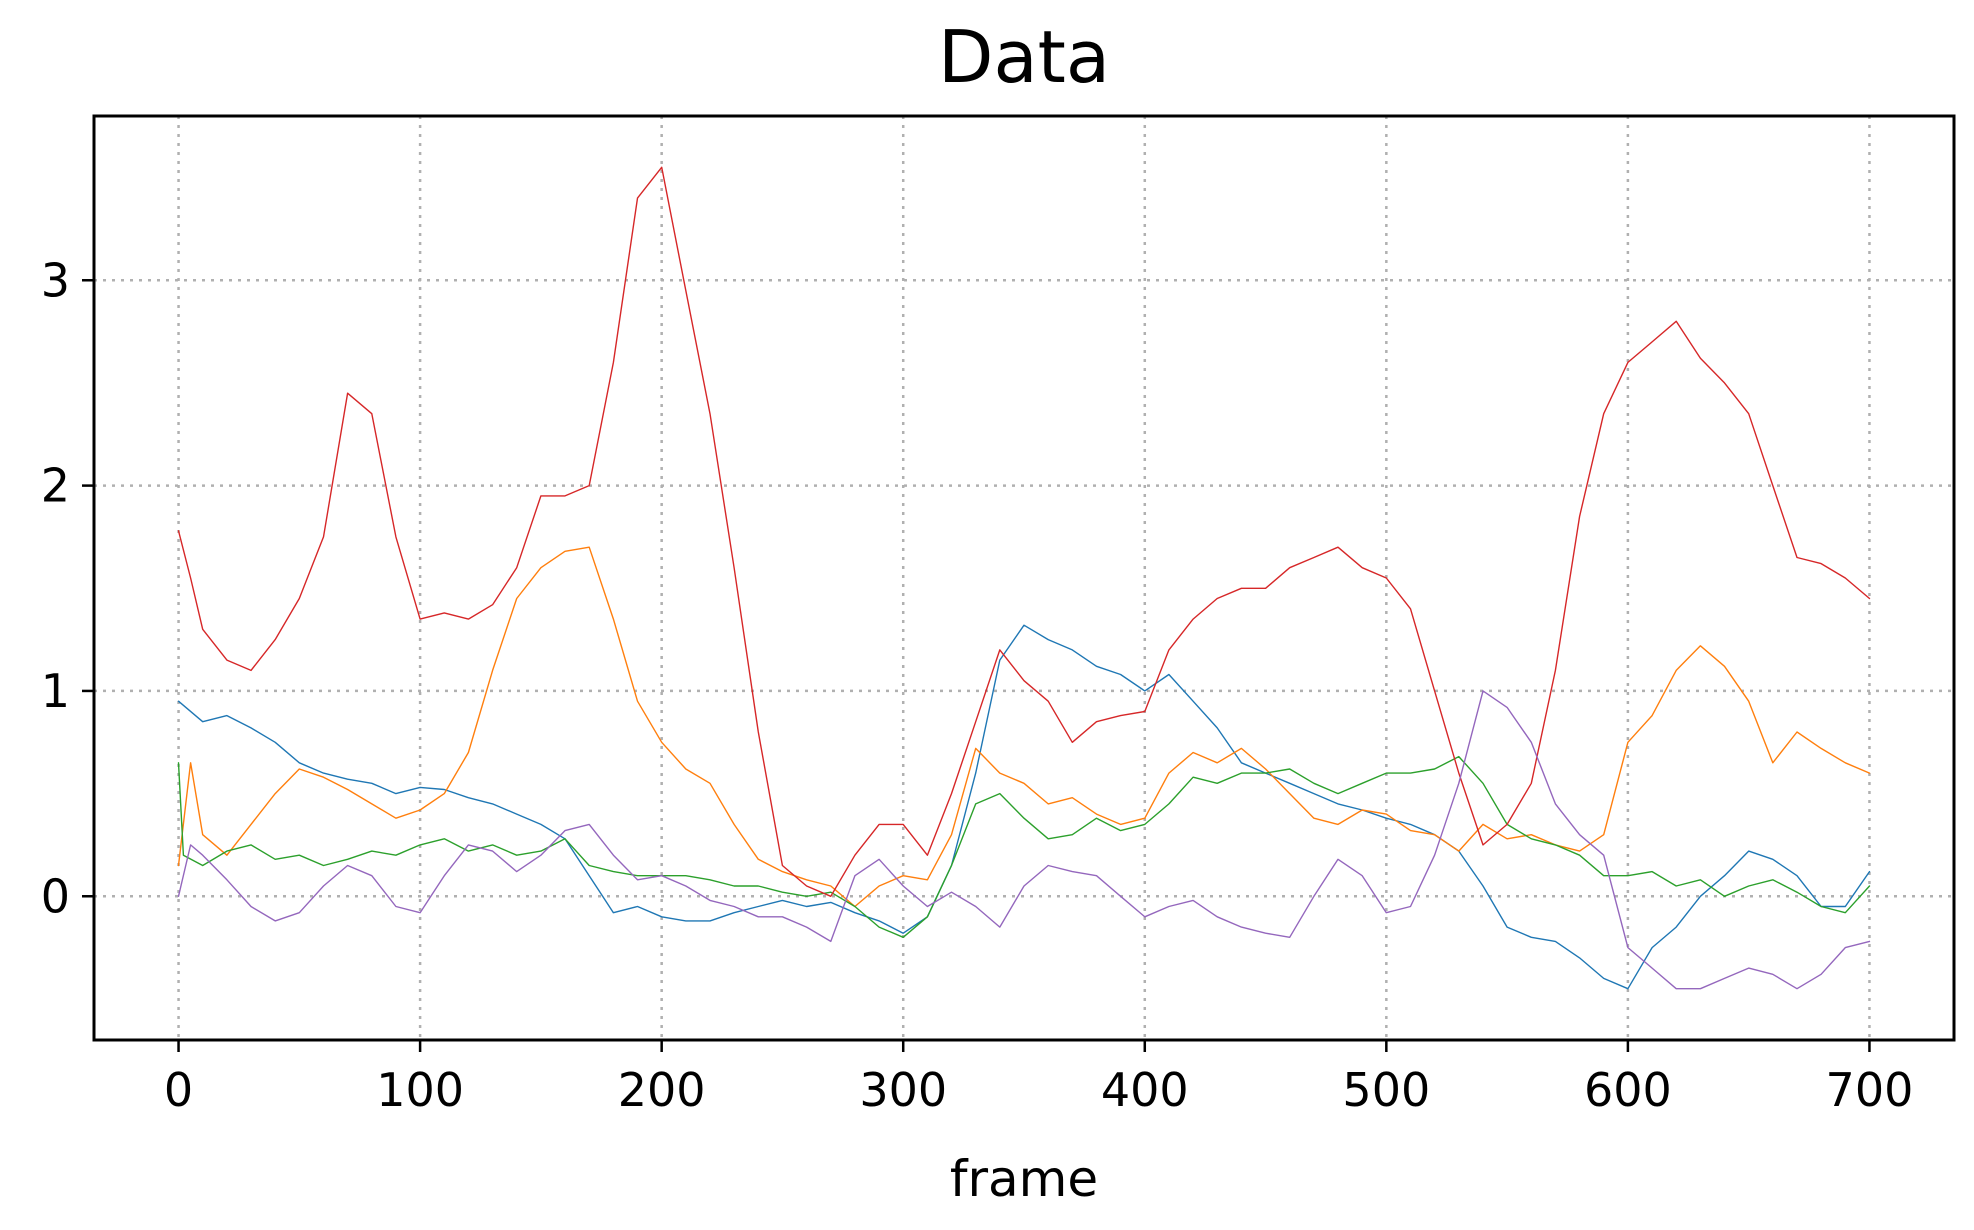 This screenshot has width=1974, height=1230. I want to click on x-axis-label: frame, so click(1024, 1179).